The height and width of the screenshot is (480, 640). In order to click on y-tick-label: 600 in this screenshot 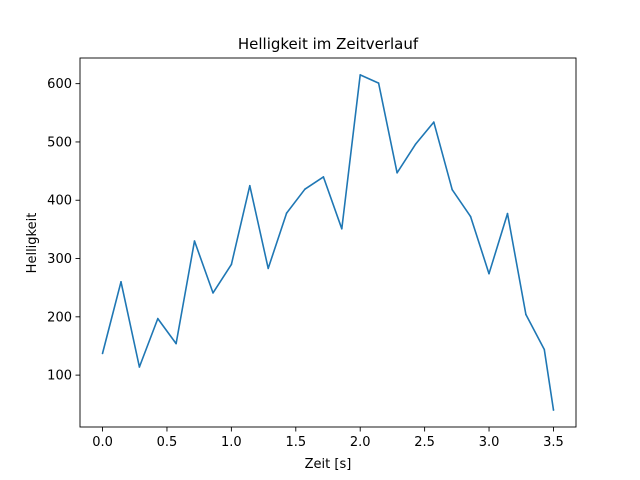, I will do `click(59, 84)`.